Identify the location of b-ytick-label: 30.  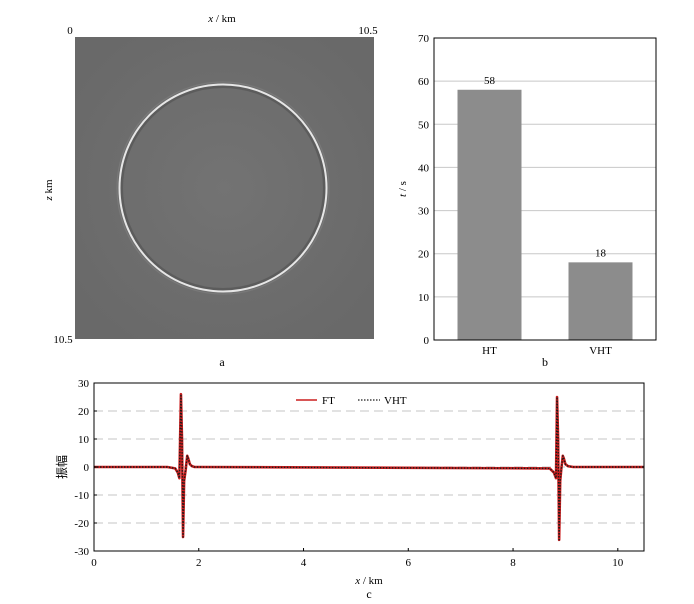
(424, 212).